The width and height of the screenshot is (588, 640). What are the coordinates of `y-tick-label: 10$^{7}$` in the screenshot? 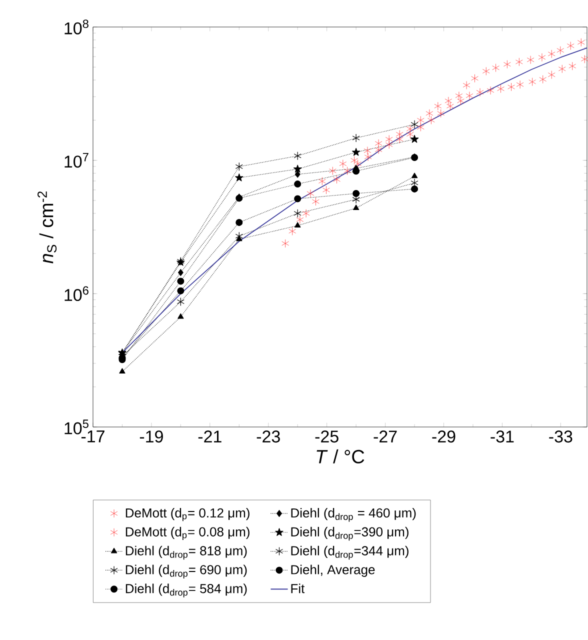 It's located at (76, 160).